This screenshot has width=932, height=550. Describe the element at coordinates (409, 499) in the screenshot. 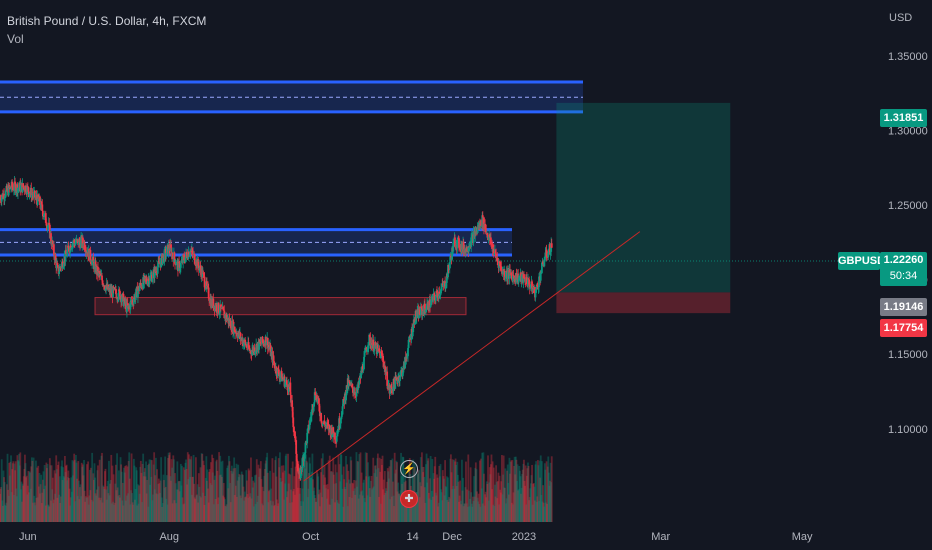

I see `uk-flag-icon: ✚` at that location.